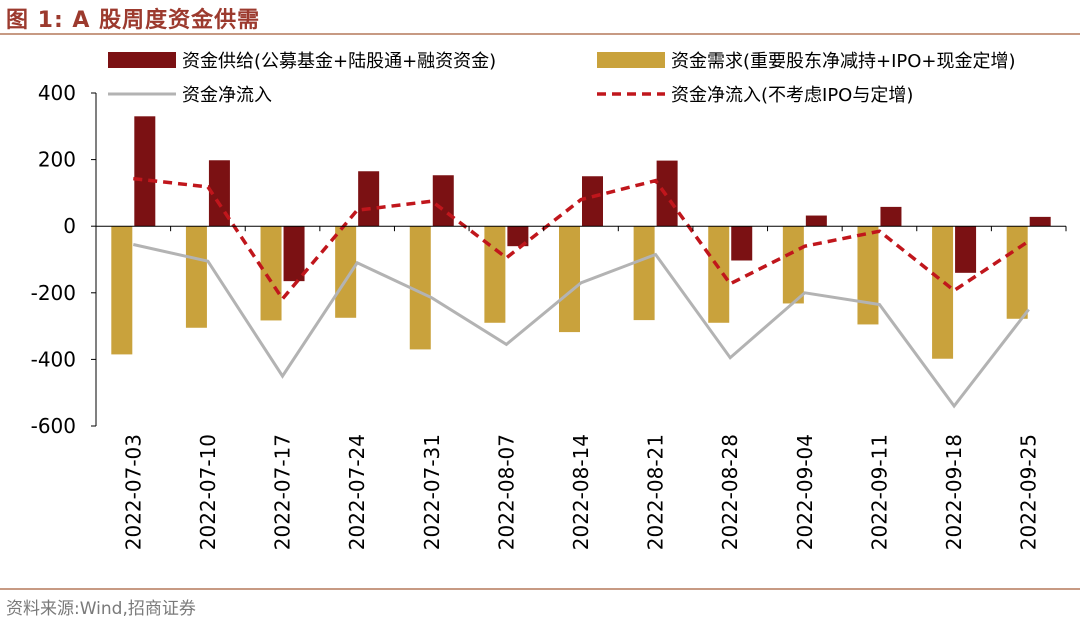  What do you see at coordinates (805, 492) in the screenshot?
I see `x-tick-label: 2022-09-04` at bounding box center [805, 492].